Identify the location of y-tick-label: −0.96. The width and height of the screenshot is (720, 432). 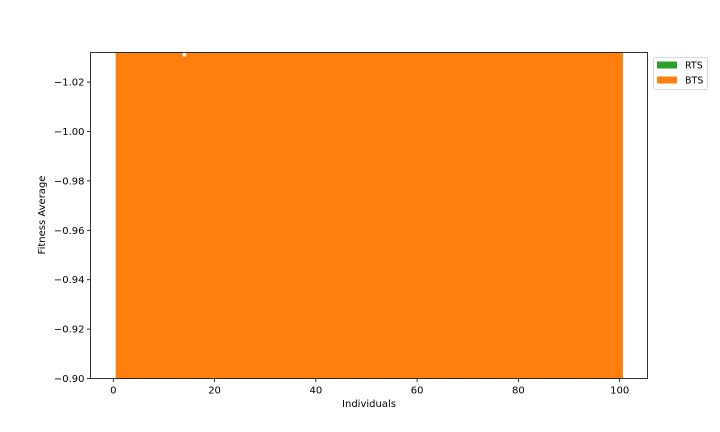
(69, 231).